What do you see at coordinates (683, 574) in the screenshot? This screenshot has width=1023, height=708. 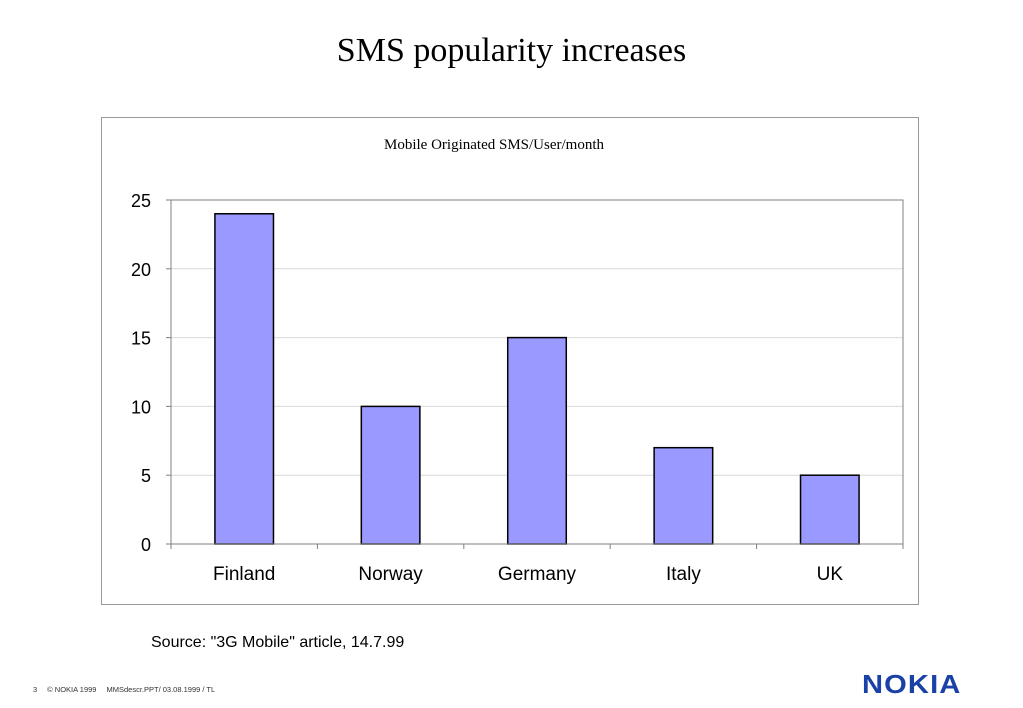 I see `x-tick-label: Italy` at bounding box center [683, 574].